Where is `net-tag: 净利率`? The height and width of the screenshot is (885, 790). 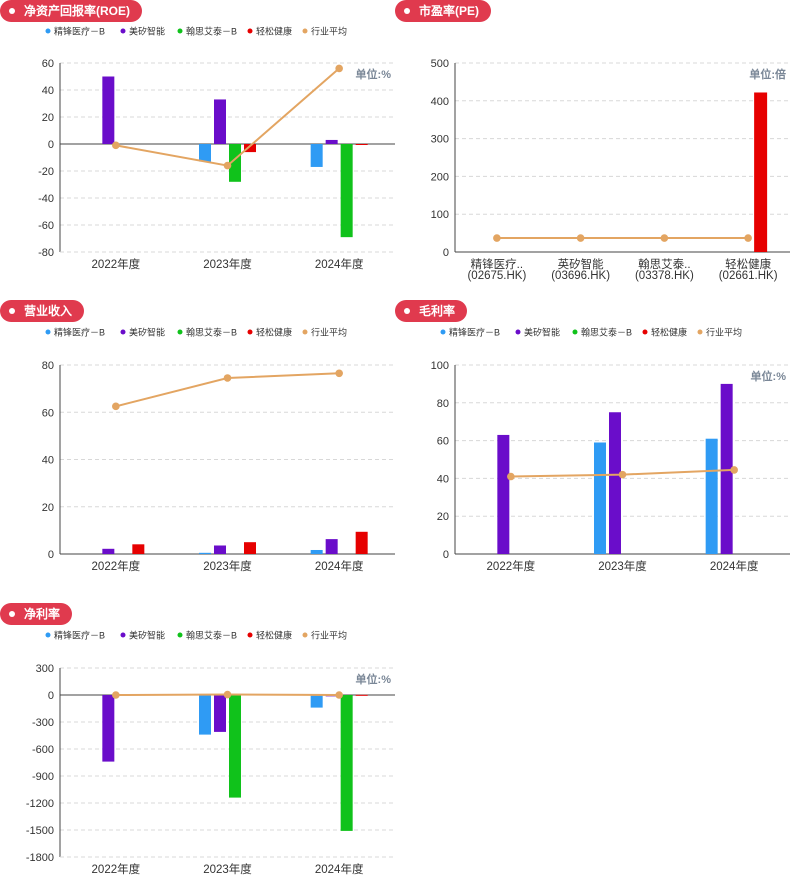 net-tag: 净利率 is located at coordinates (36, 614).